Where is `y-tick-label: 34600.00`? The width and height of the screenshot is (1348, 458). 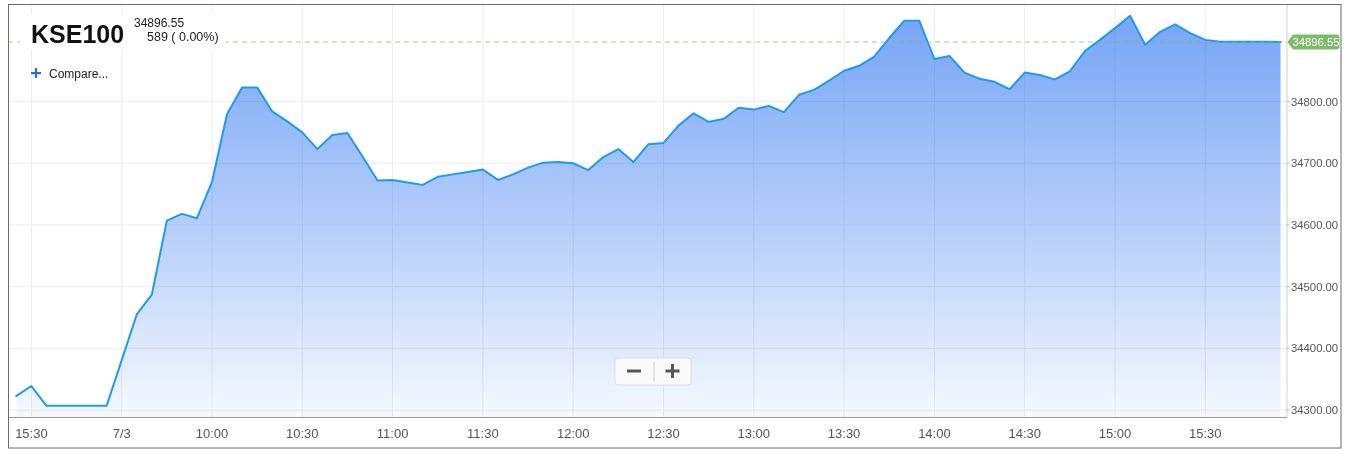
y-tick-label: 34600.00 is located at coordinates (1315, 224).